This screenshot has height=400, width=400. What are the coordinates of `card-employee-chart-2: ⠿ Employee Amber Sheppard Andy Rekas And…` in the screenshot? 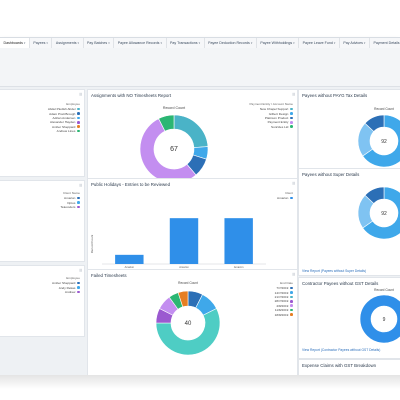 It's located at (42, 301).